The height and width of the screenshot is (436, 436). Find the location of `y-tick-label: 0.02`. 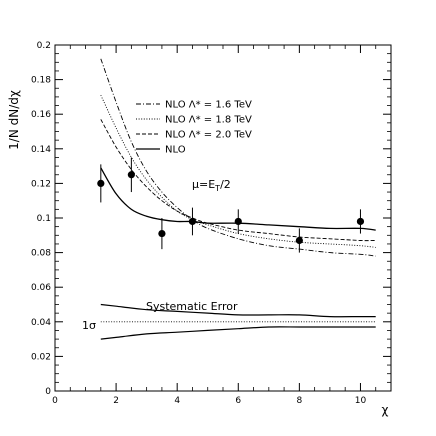

y-tick-label: 0.02 is located at coordinates (41, 357).